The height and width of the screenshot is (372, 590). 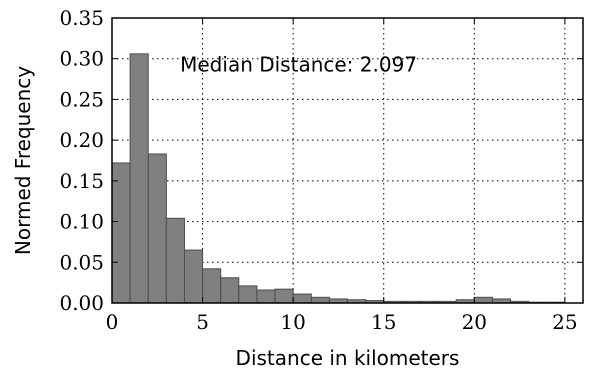 What do you see at coordinates (81, 262) in the screenshot?
I see `y-tick-label: 0.05` at bounding box center [81, 262].